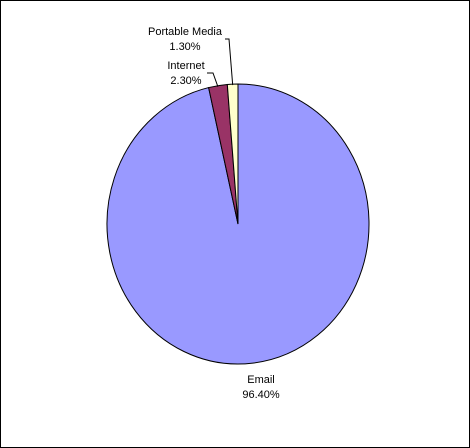 This screenshot has height=448, width=470. What do you see at coordinates (261, 395) in the screenshot?
I see `slice-label-email-value: 96.40%` at bounding box center [261, 395].